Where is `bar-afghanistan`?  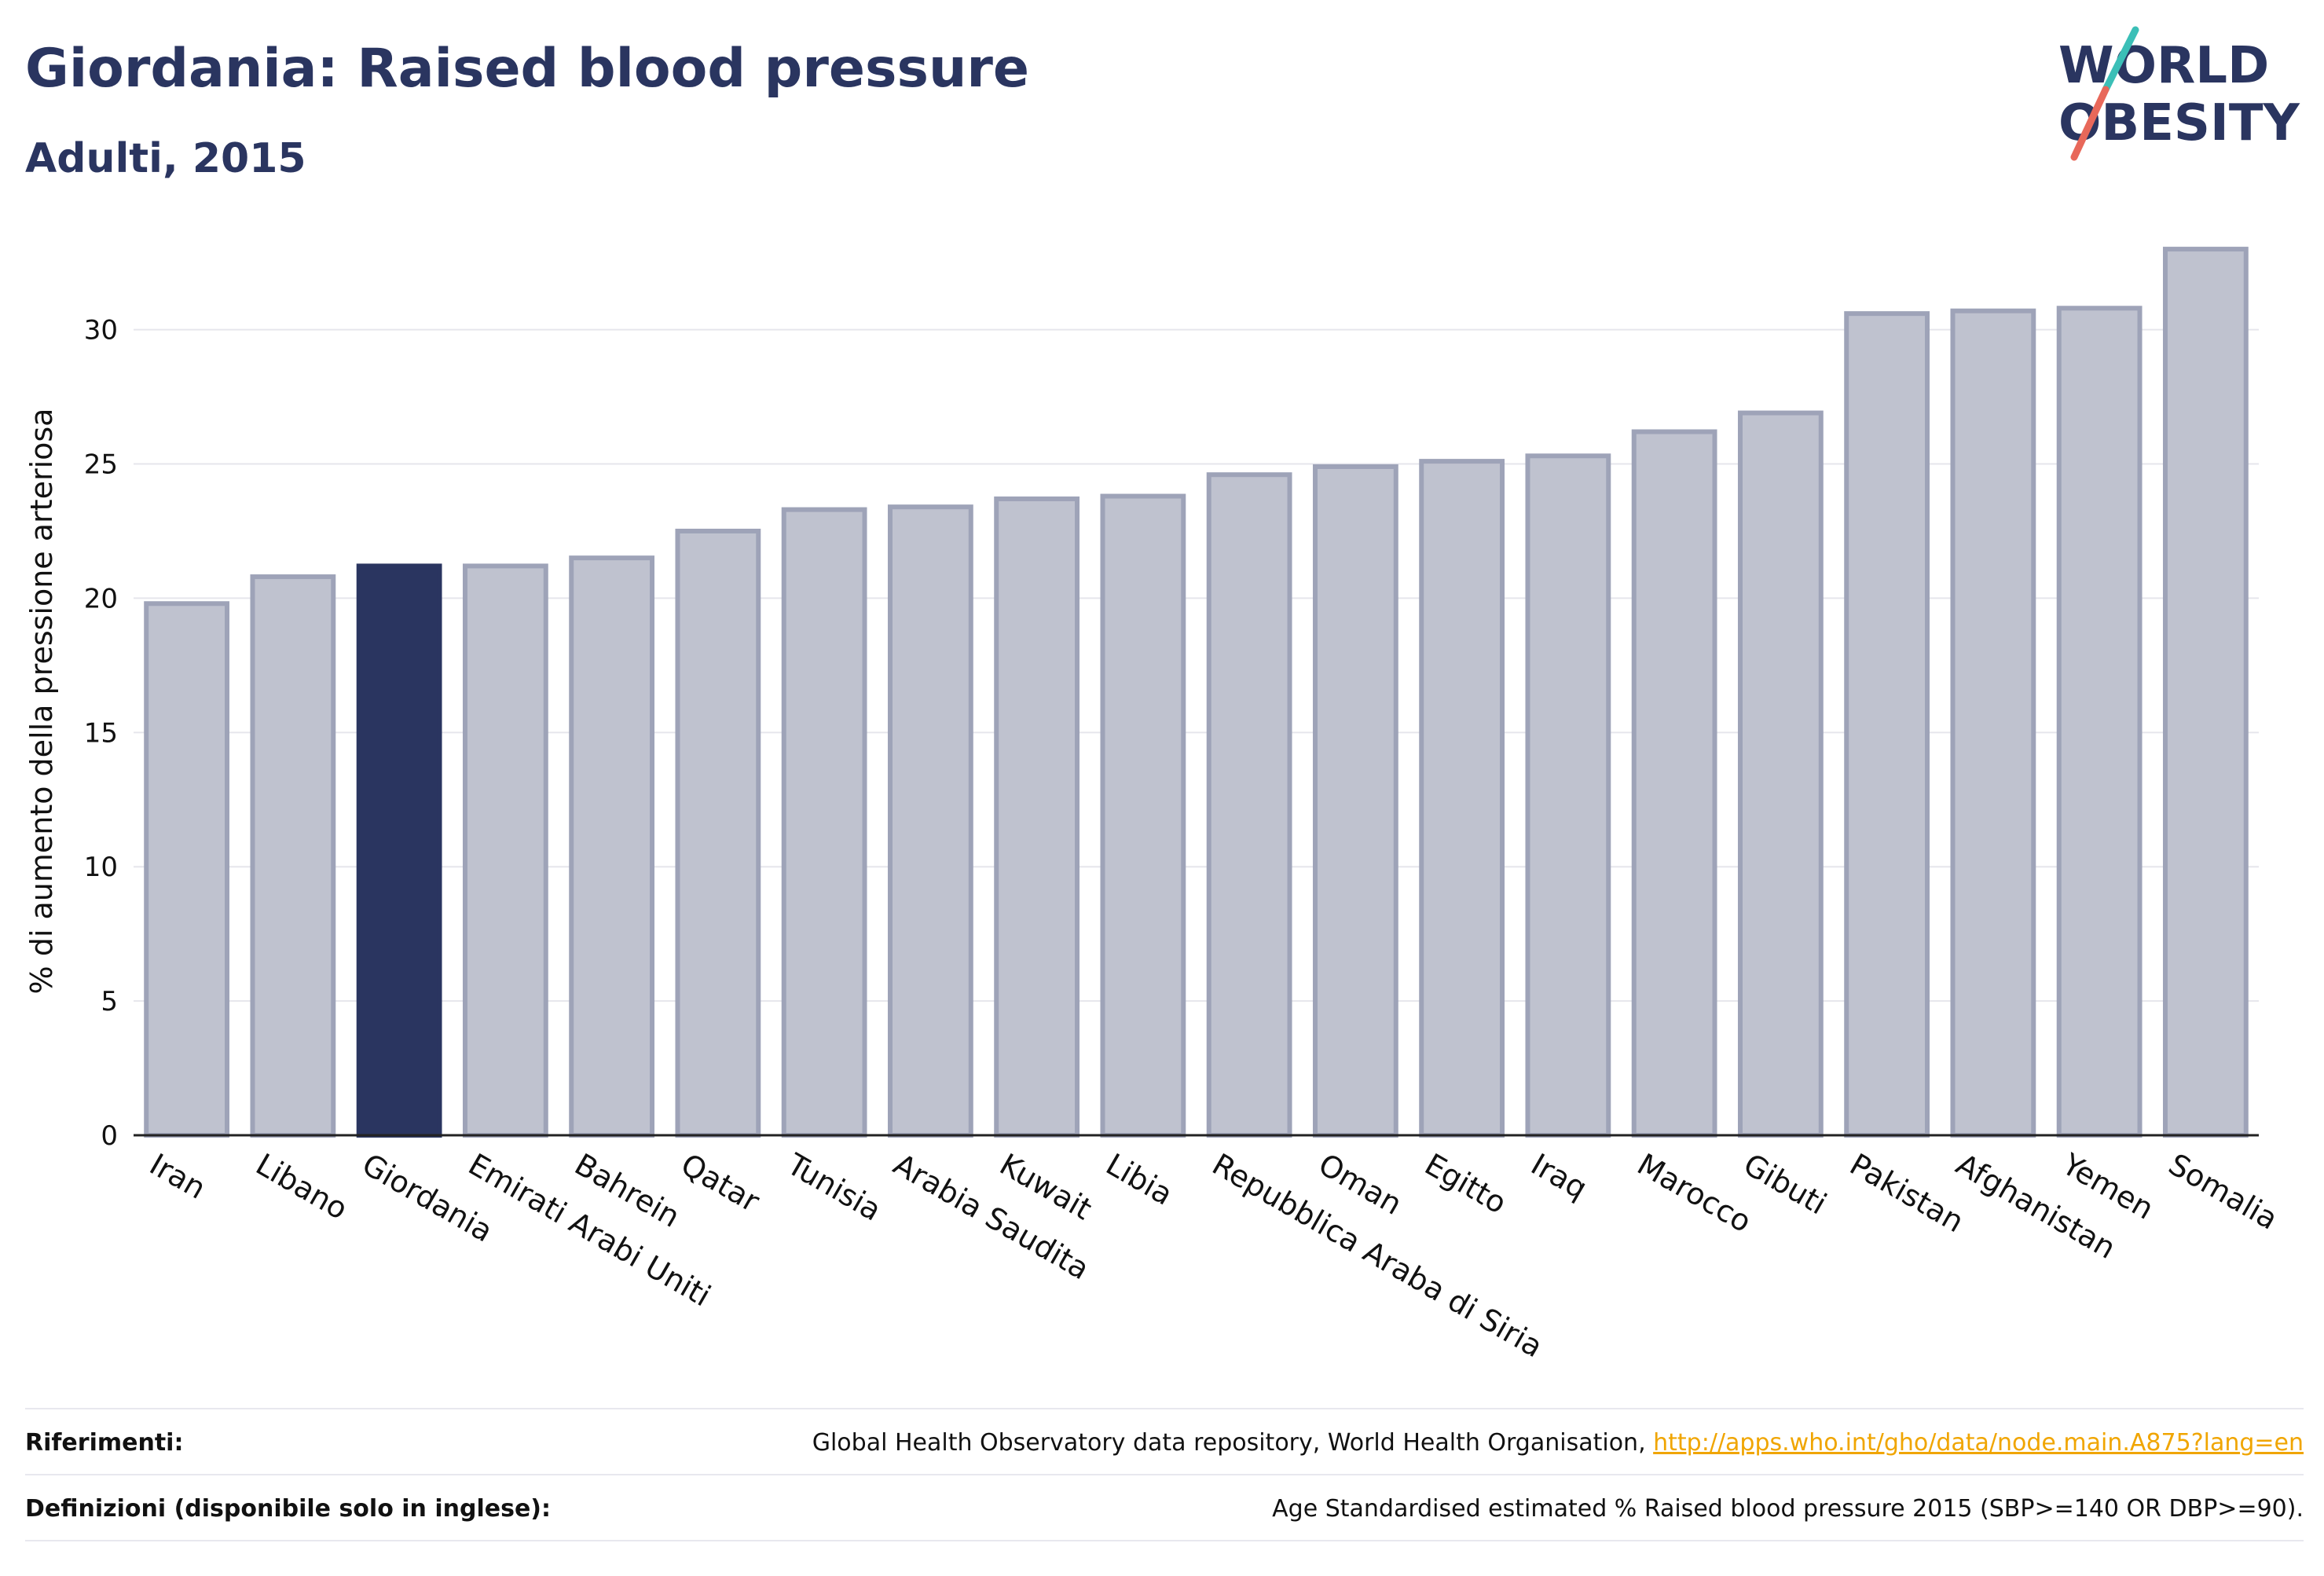 bar-afghanistan is located at coordinates (1993, 723).